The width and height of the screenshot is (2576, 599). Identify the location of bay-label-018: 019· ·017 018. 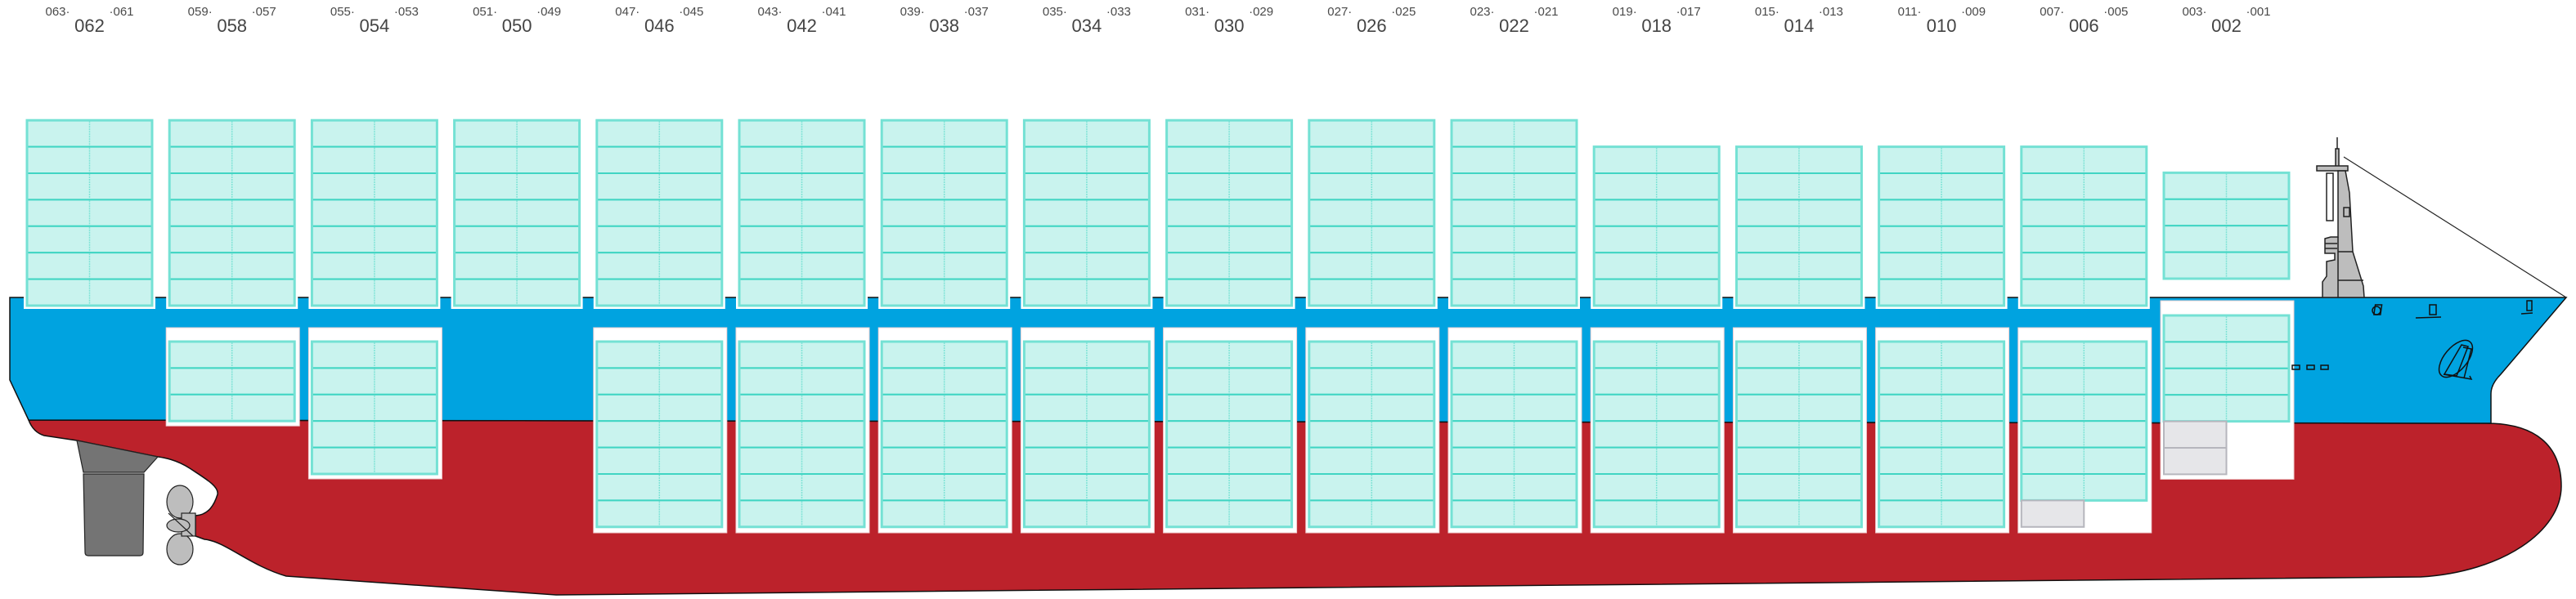
(1657, 20).